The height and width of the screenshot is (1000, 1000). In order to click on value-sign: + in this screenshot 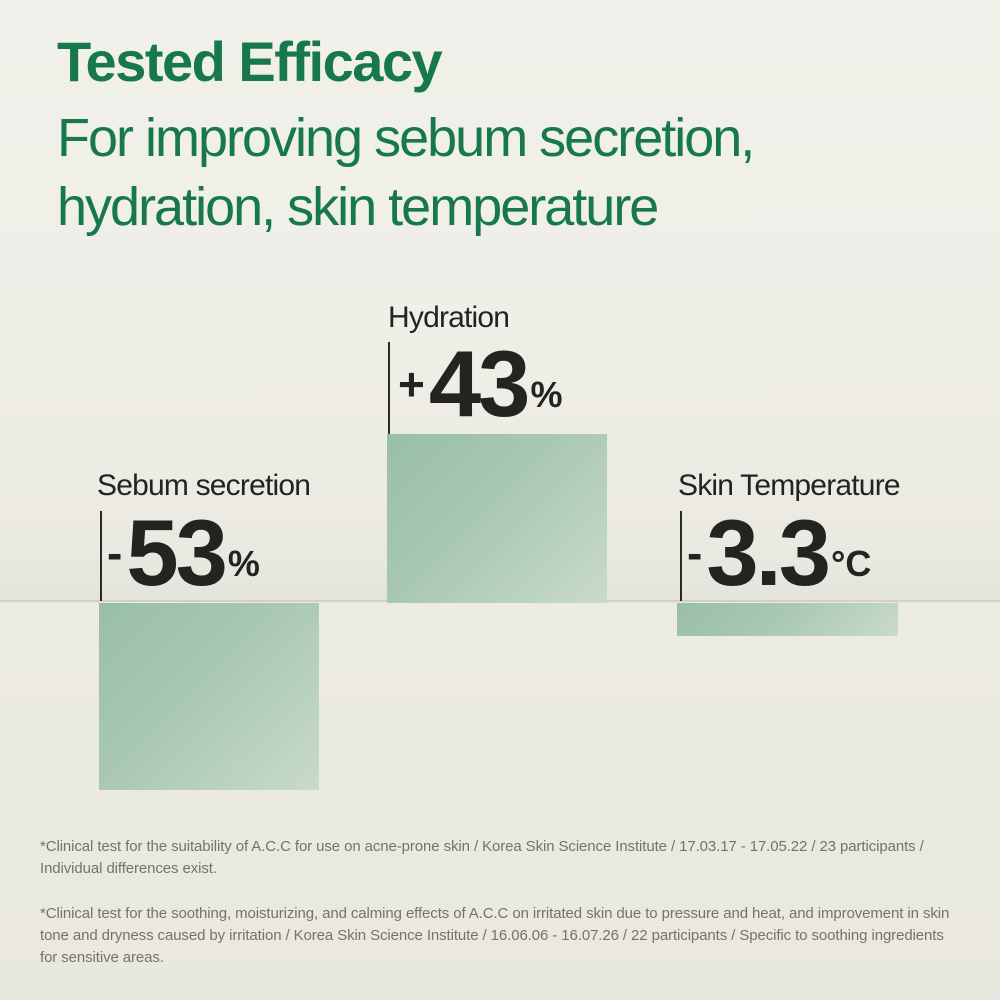, I will do `click(411, 384)`.